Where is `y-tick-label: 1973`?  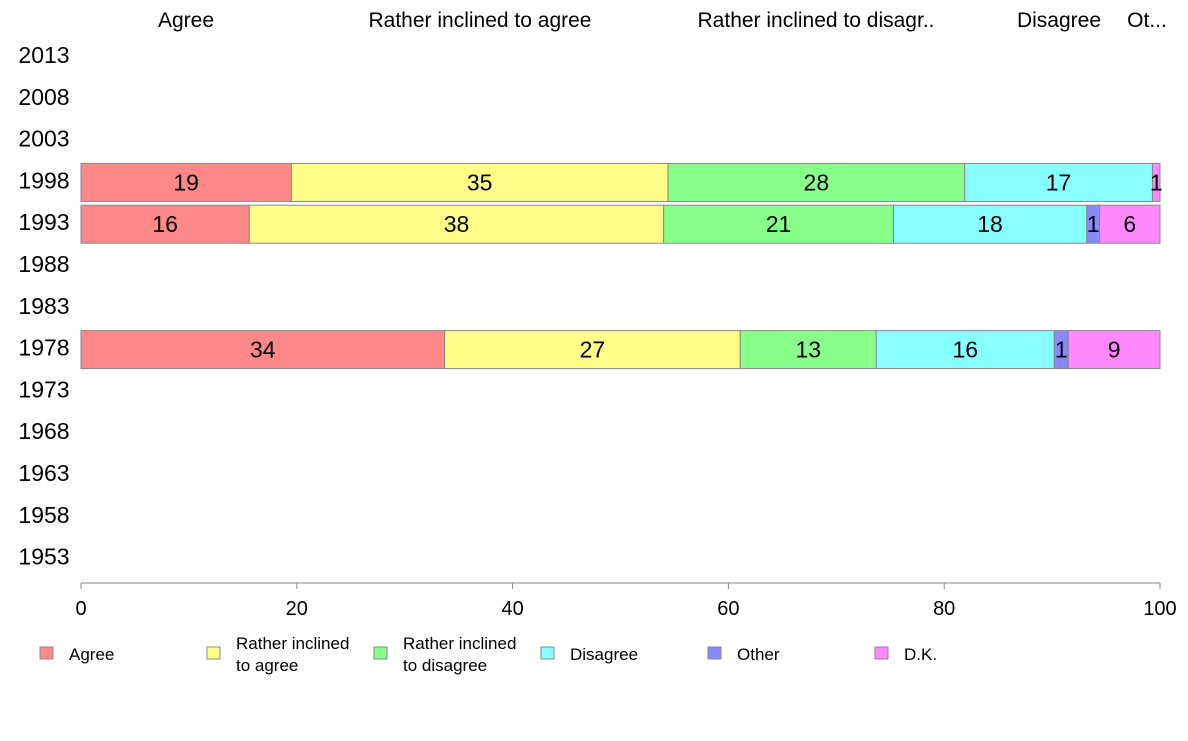
y-tick-label: 1973 is located at coordinates (43, 389).